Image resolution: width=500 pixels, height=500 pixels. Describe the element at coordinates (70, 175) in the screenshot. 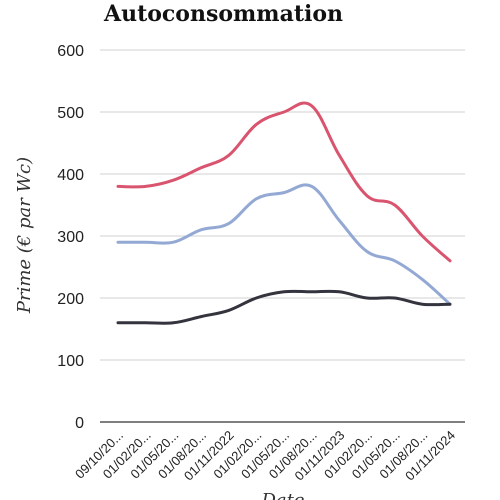

I see `y-tick-label: 400` at that location.